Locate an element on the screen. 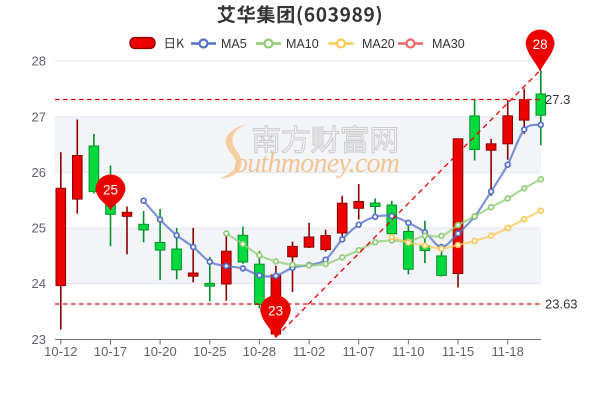 The width and height of the screenshot is (600, 400). svg-text: 11-18 is located at coordinates (508, 351).